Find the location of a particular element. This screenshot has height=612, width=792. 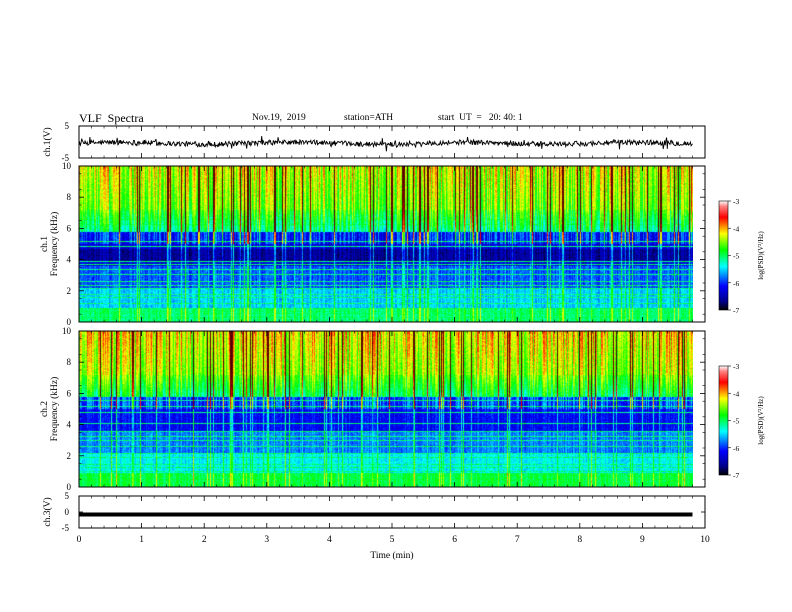

ch3-y-tick-label: 5 is located at coordinates (67, 496).